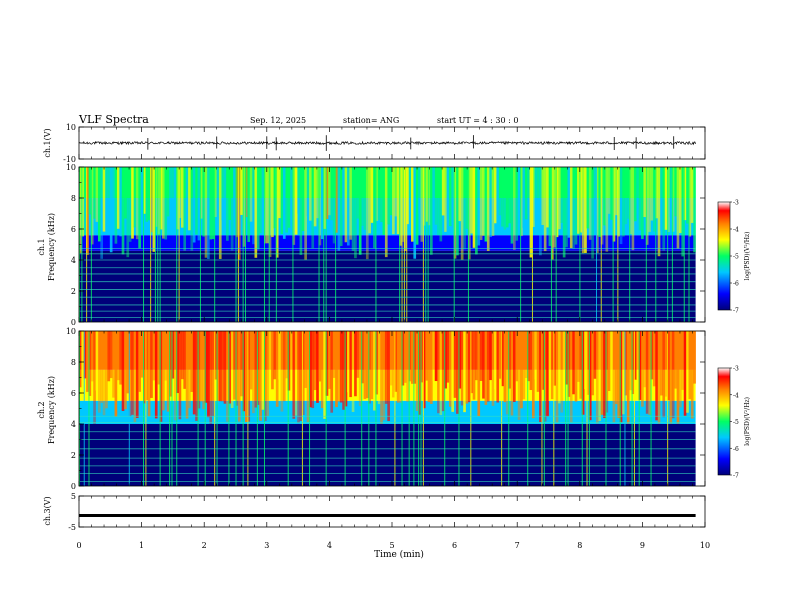  What do you see at coordinates (72, 527) in the screenshot?
I see `y-tick-label: -5` at bounding box center [72, 527].